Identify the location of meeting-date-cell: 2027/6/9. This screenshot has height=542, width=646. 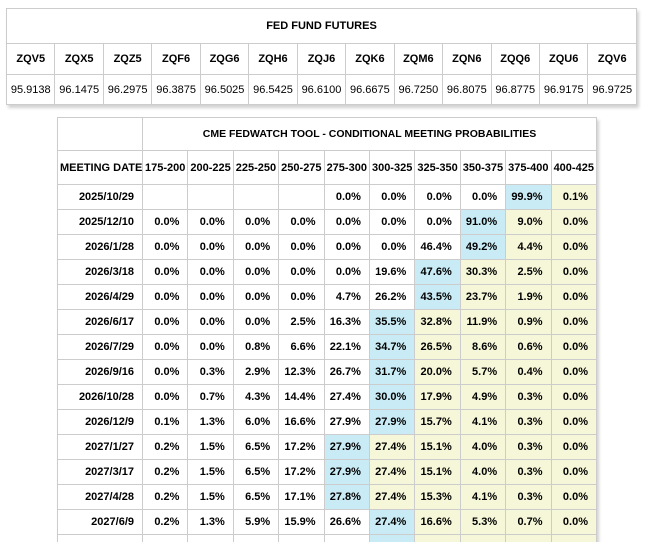
(100, 522).